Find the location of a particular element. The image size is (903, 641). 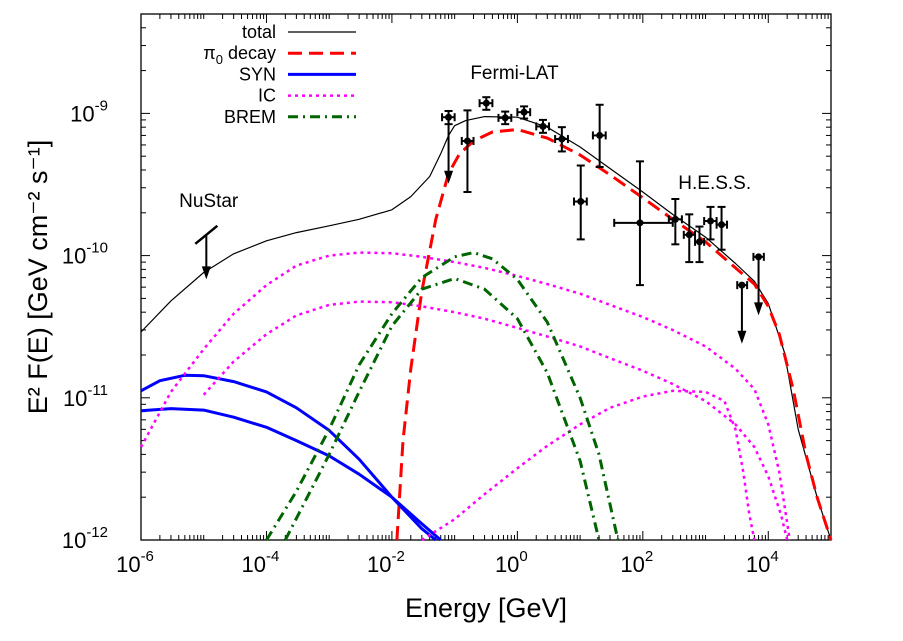

legend-label: IC is located at coordinates (267, 96).